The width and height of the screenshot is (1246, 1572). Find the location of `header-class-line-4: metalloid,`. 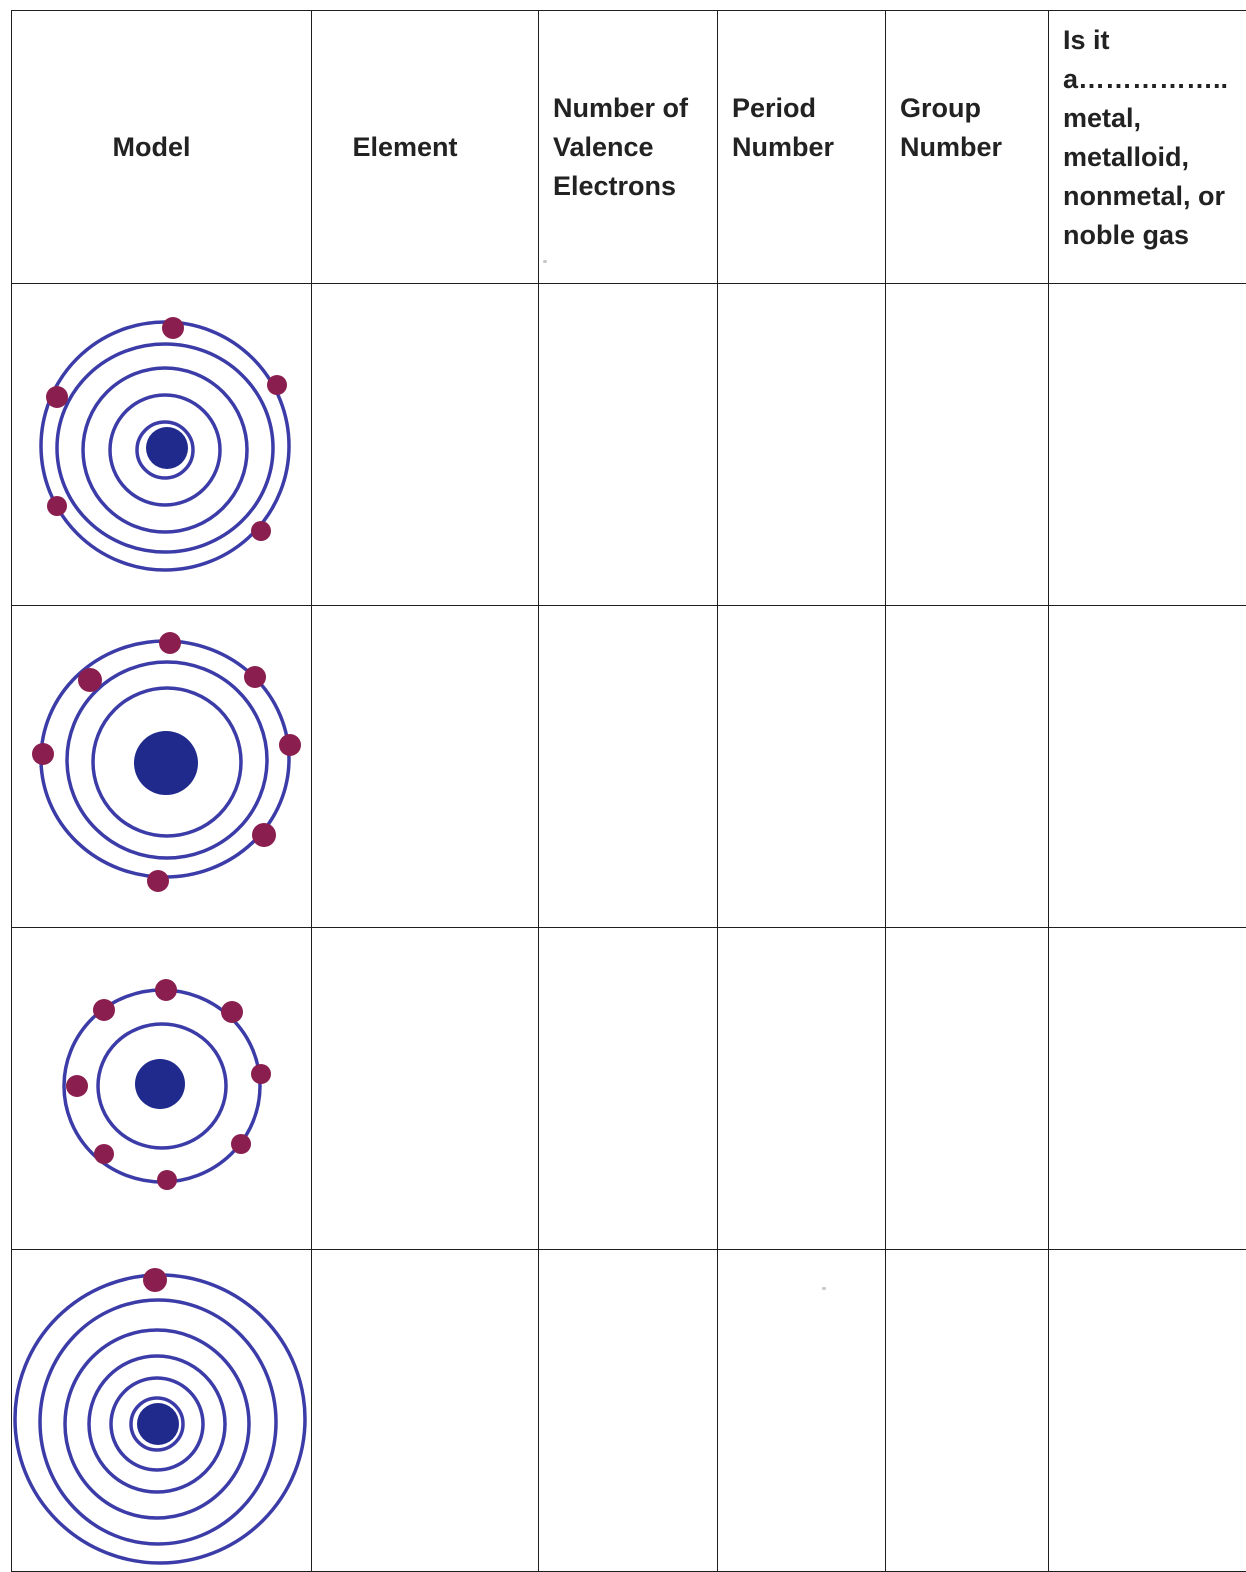

header-class-line-4: metalloid, is located at coordinates (1154, 157).